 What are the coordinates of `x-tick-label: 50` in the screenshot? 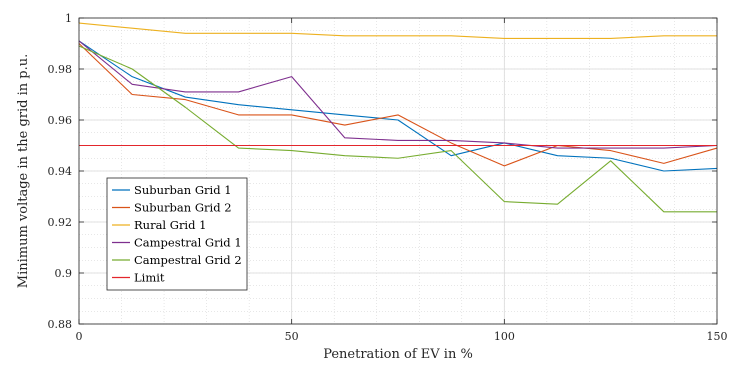 It's located at (292, 336).